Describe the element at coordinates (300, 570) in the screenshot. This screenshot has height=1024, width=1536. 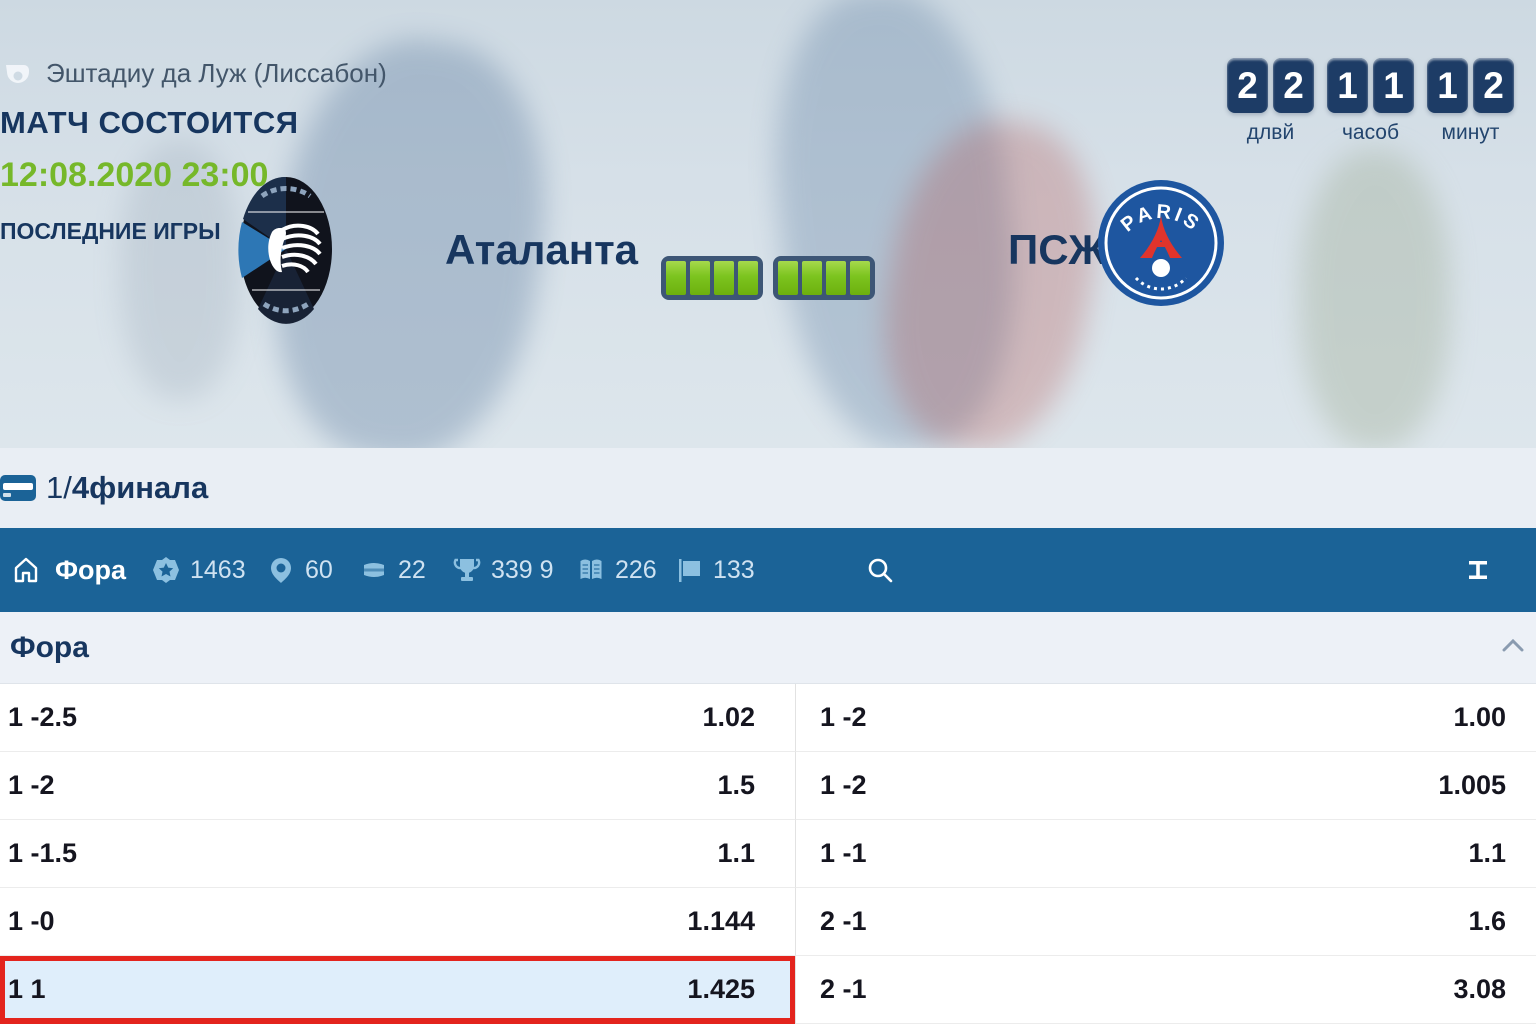
I see `nav-item-location: 60` at that location.